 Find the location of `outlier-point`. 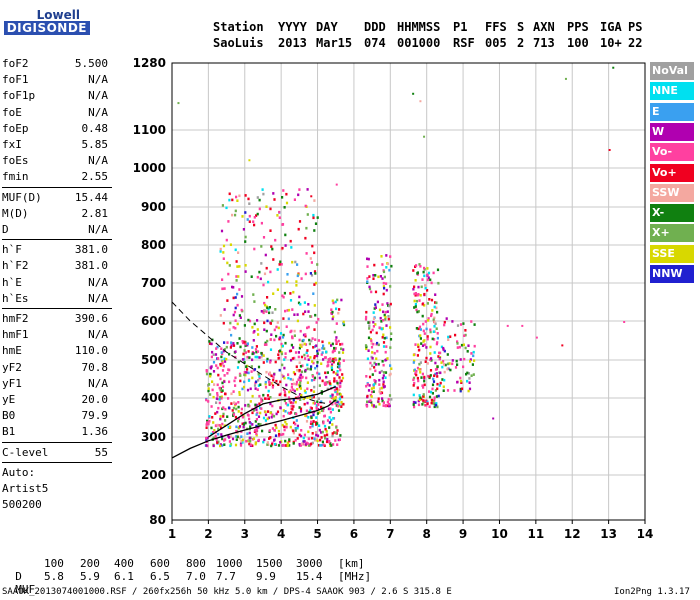

outlier-point is located at coordinates (565, 78).